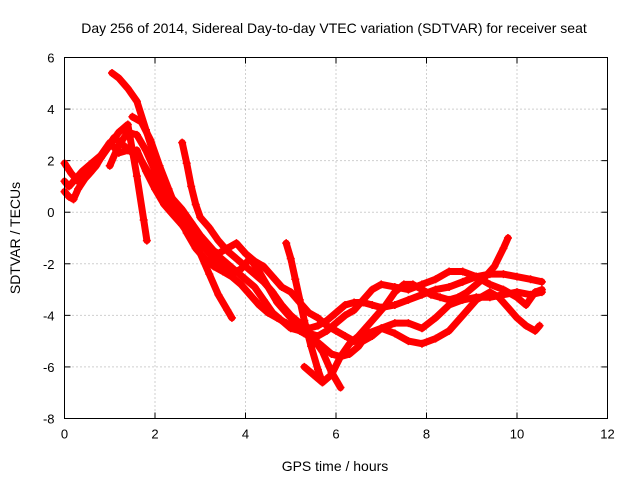  What do you see at coordinates (50, 58) in the screenshot?
I see `y-tick-label: 6` at bounding box center [50, 58].